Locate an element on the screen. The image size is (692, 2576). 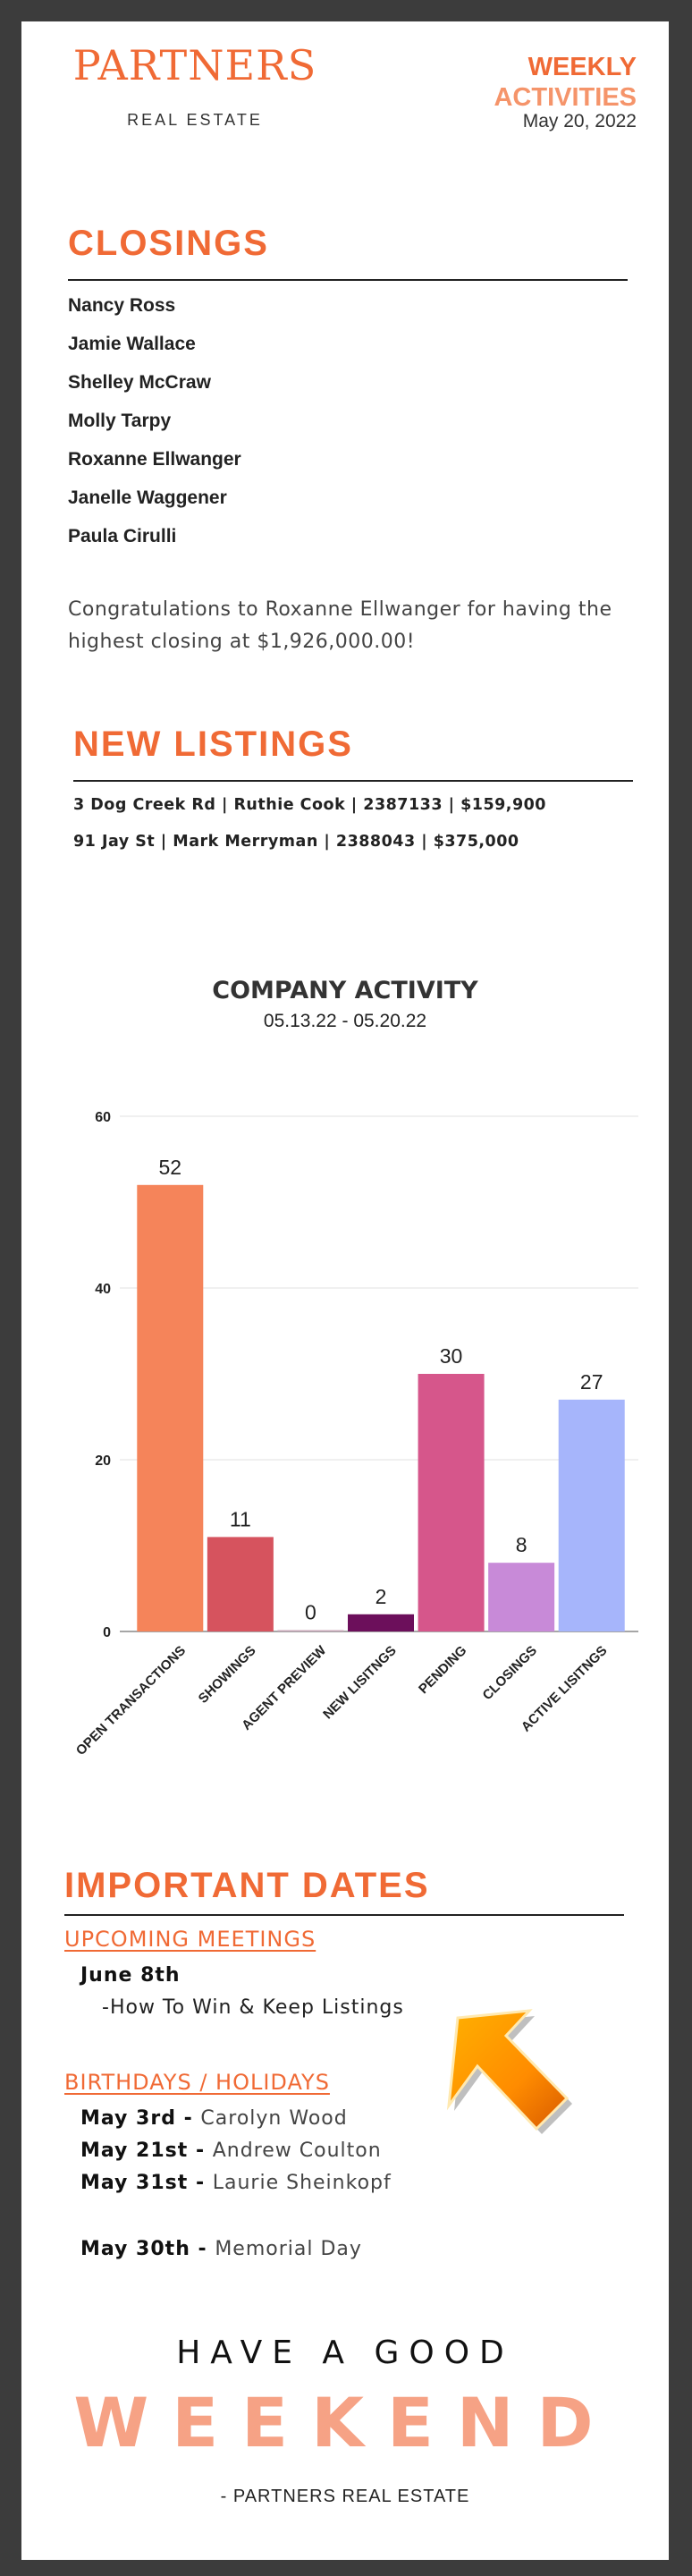
data-label: 0 is located at coordinates (310, 1612).